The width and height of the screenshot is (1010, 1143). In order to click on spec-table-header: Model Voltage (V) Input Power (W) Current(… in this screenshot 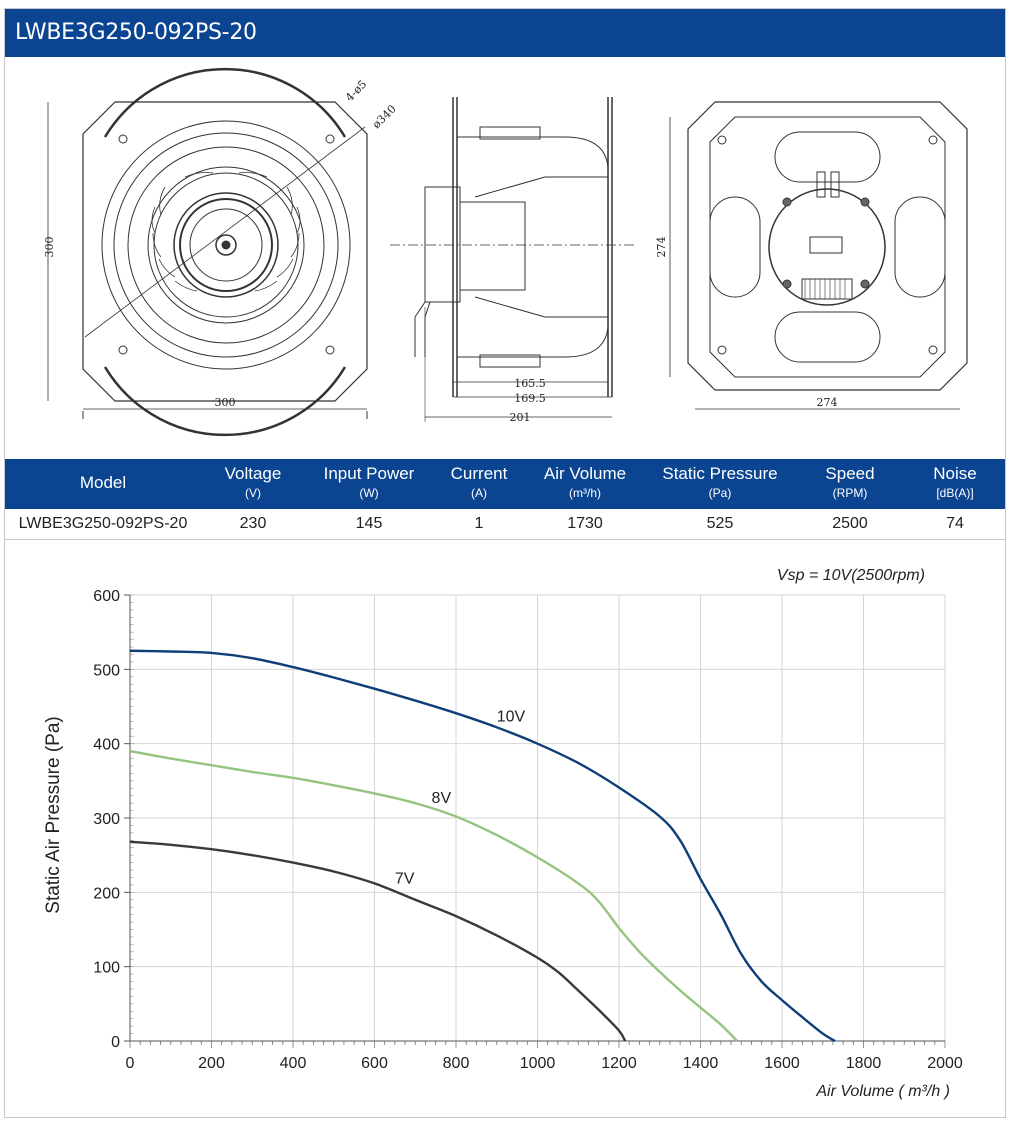, I will do `click(505, 484)`.